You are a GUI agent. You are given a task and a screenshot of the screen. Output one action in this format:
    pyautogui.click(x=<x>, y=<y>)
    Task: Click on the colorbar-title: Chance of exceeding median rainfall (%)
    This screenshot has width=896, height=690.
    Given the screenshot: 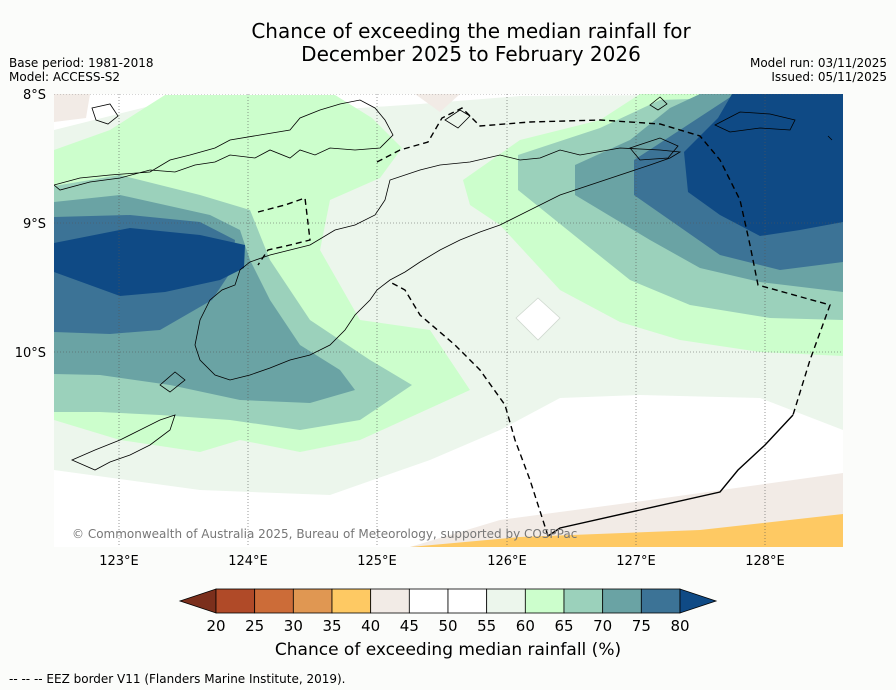 What is the action you would take?
    pyautogui.click(x=448, y=650)
    